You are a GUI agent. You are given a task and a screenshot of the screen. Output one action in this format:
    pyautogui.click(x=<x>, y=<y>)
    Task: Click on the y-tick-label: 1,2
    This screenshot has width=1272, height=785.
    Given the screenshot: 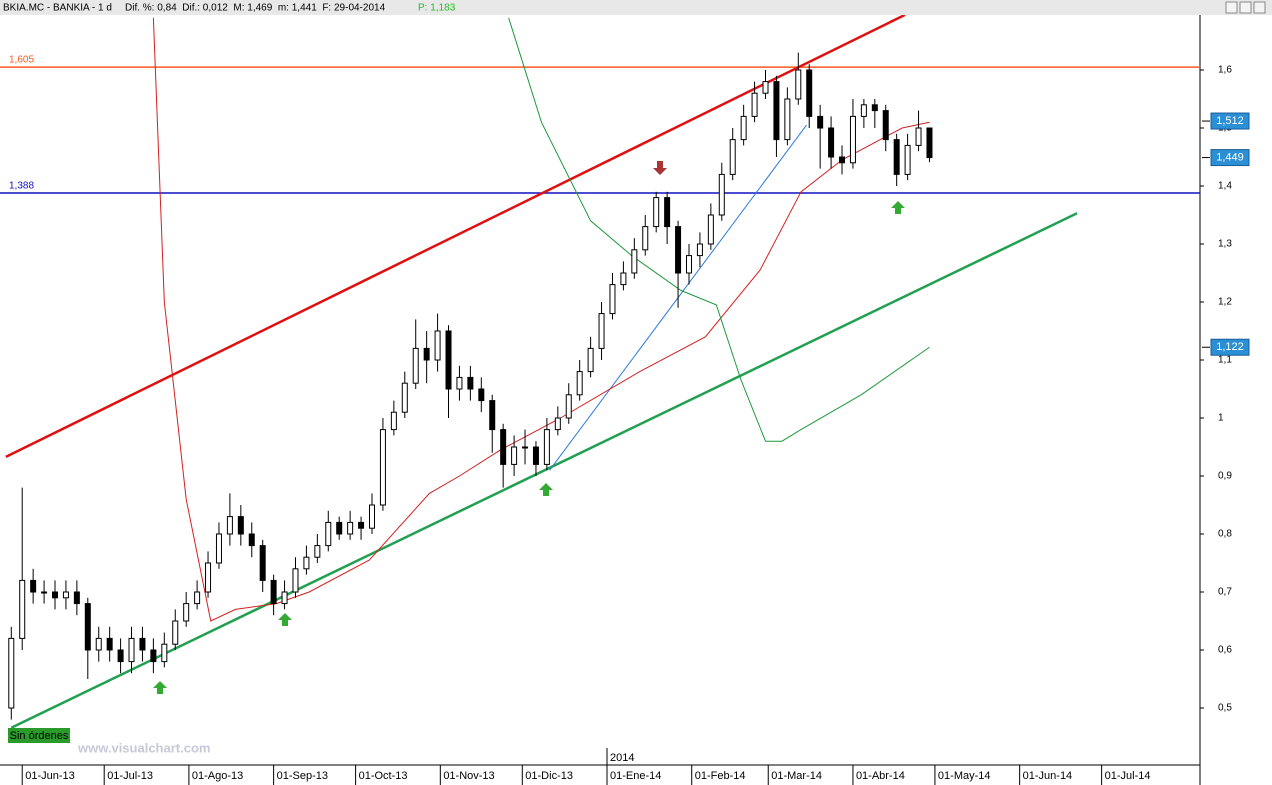 What is the action you would take?
    pyautogui.click(x=1225, y=302)
    